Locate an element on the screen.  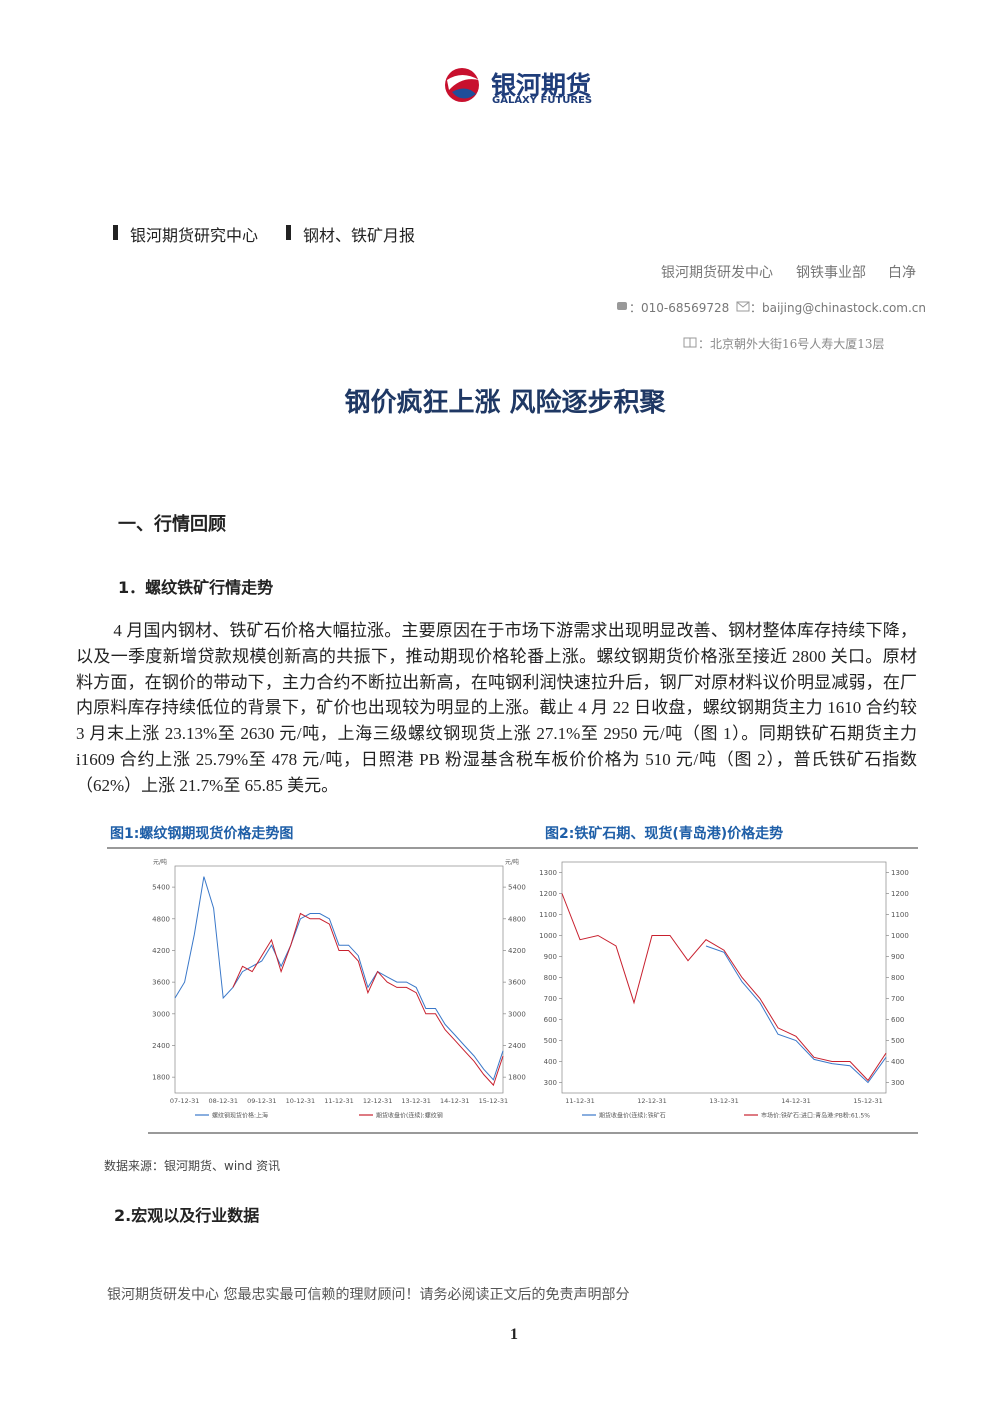
x-tick-label: 07-12-31 is located at coordinates (185, 1101).